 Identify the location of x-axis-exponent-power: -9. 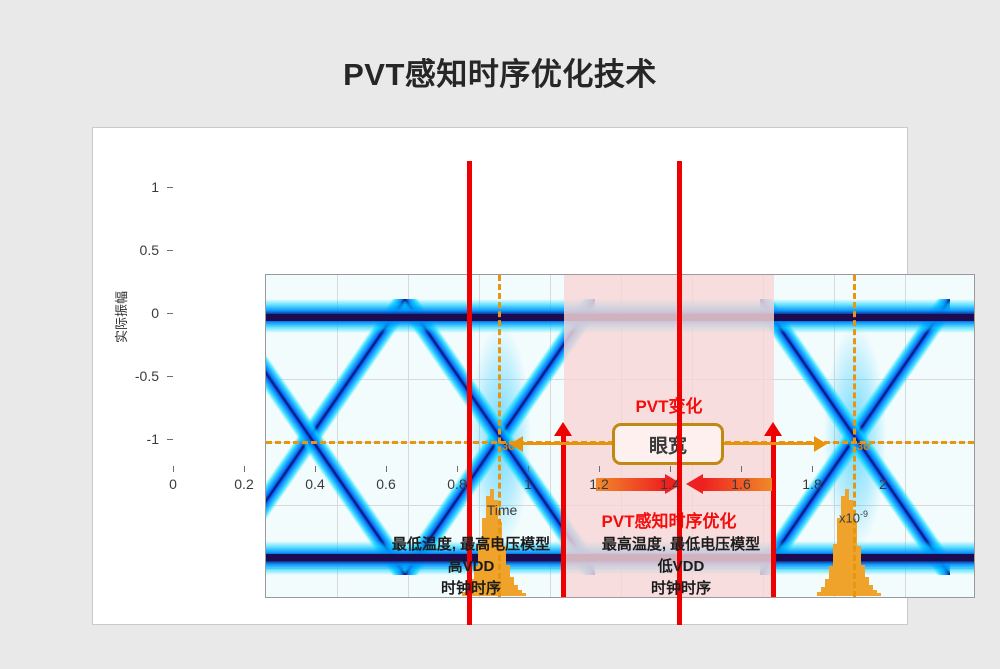
(863, 514).